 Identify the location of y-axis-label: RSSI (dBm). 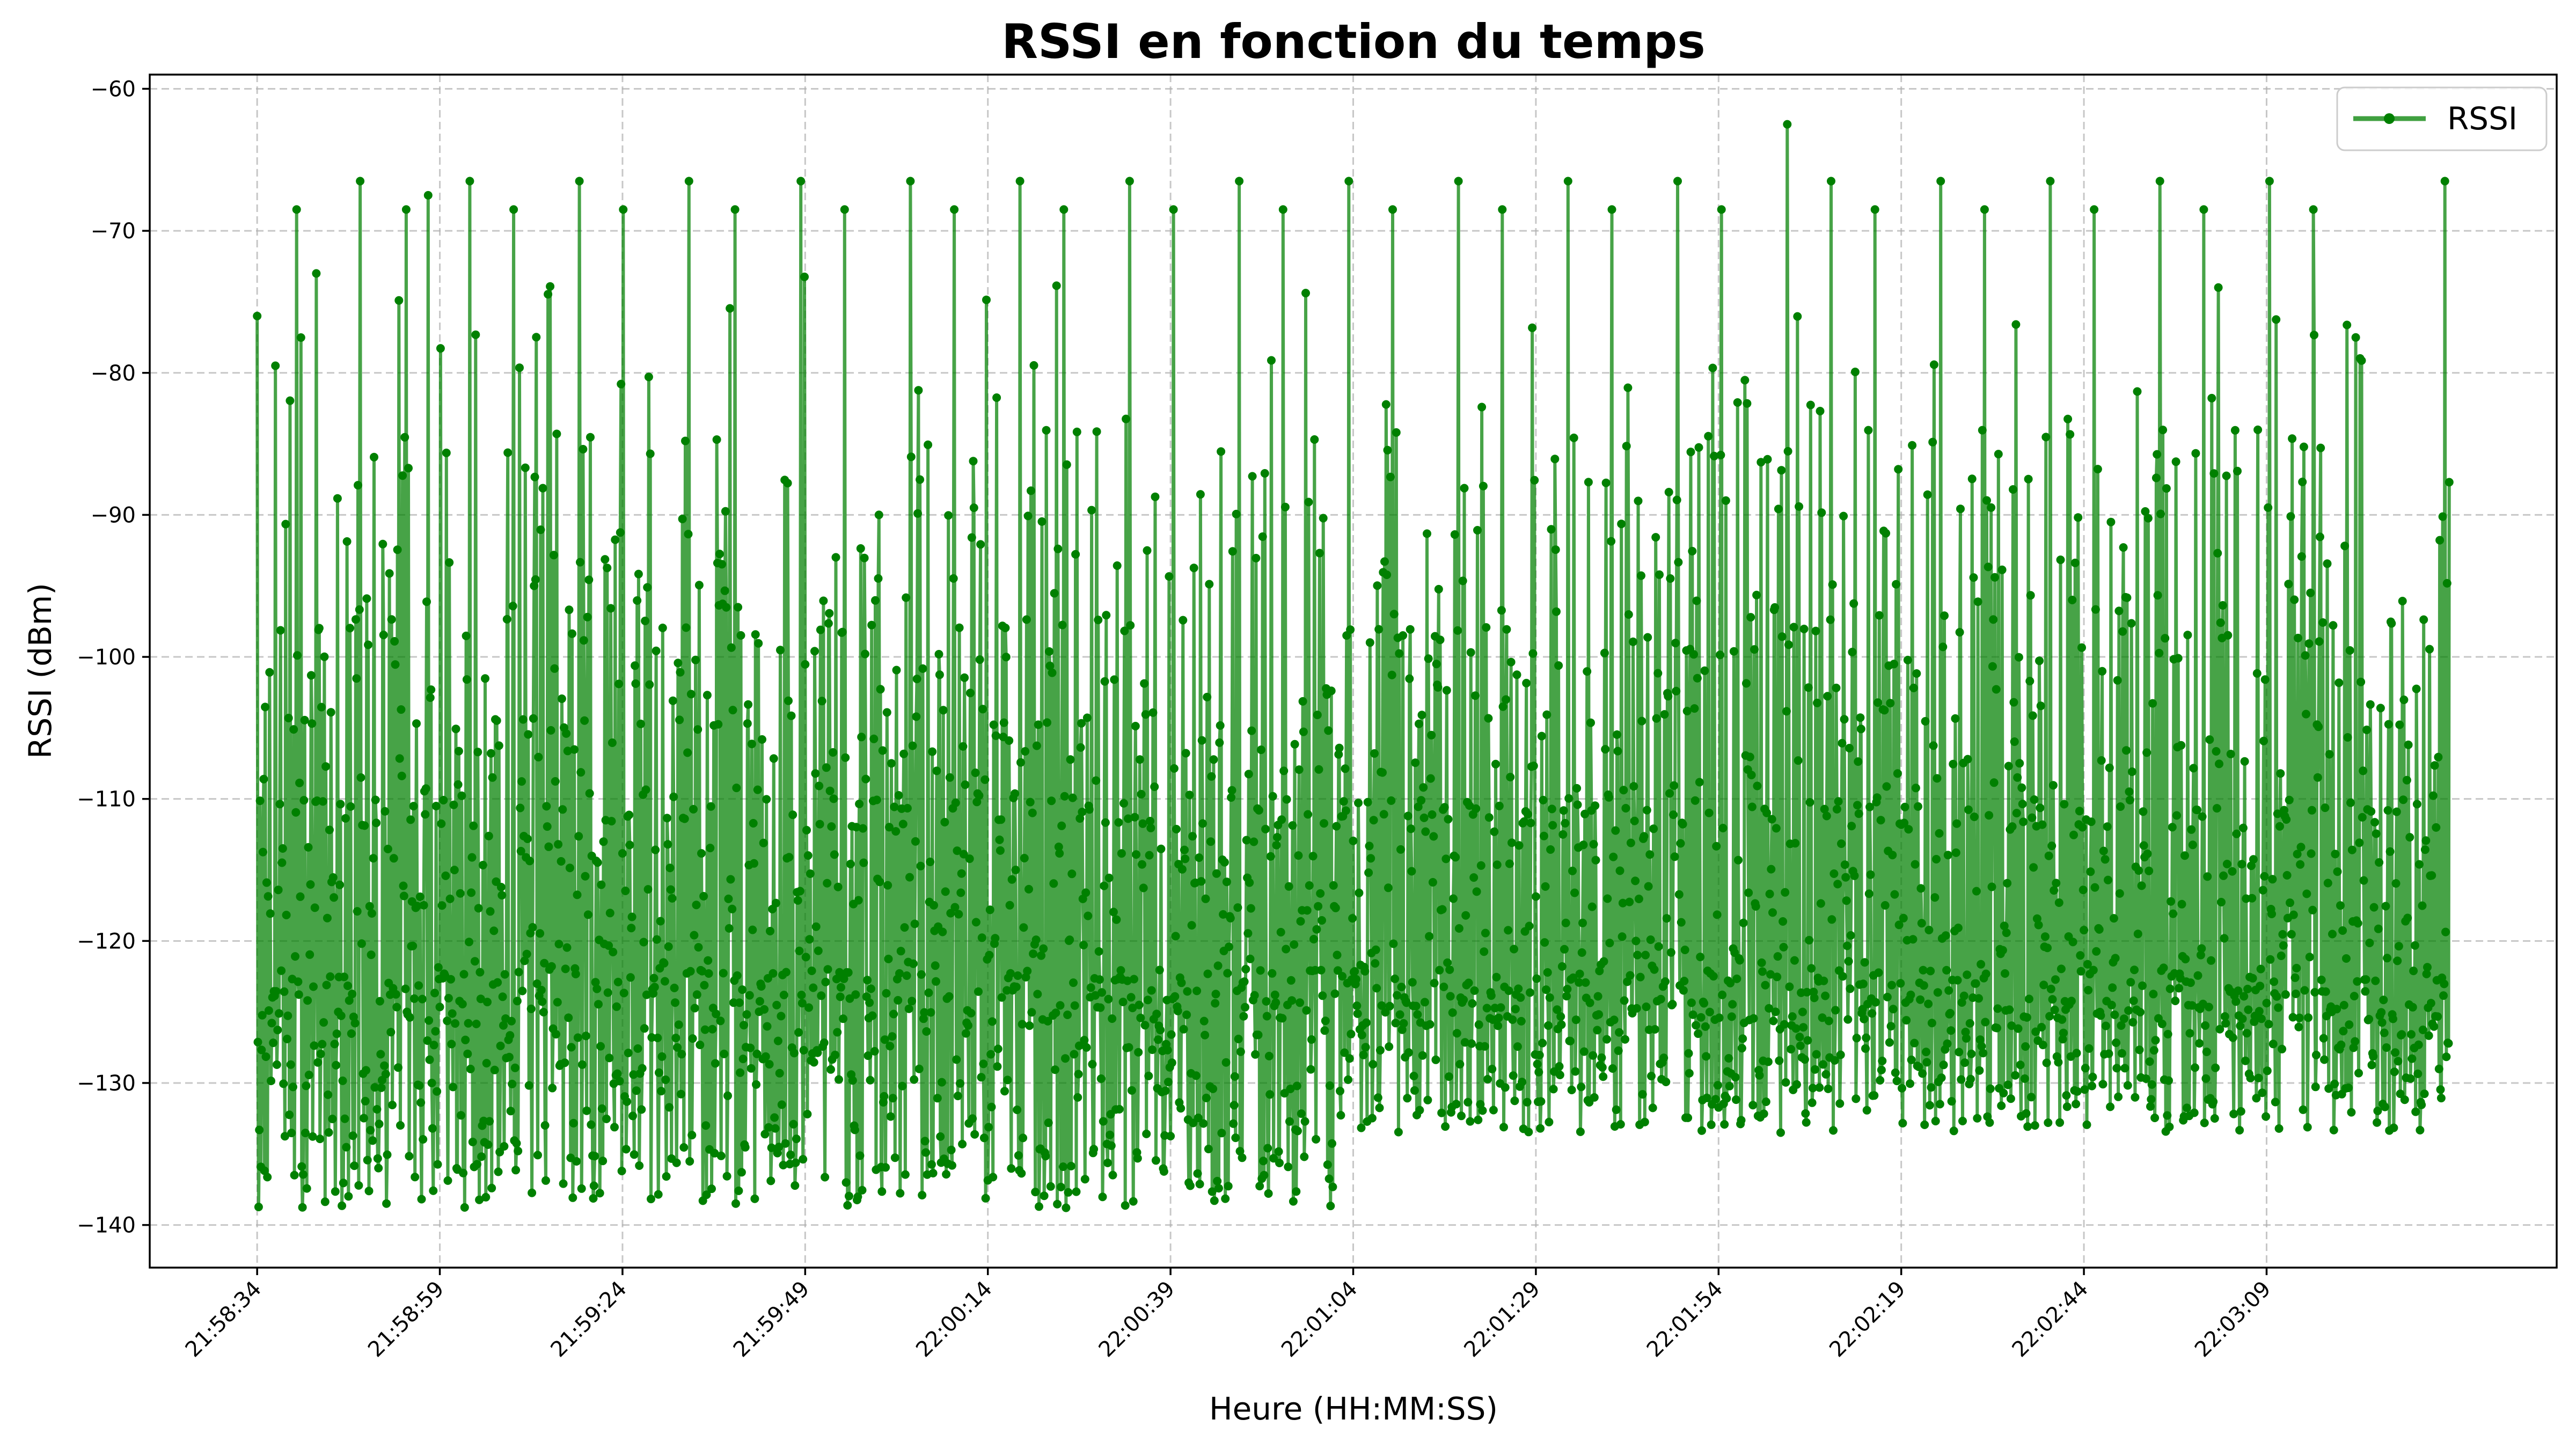
(40, 671).